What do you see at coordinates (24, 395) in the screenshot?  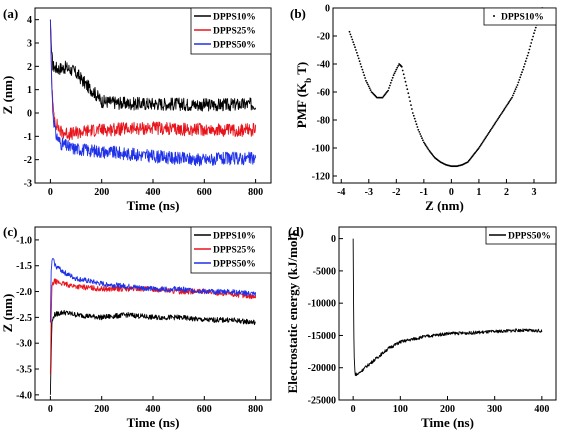 I see `y-tick-label: -4.0` at bounding box center [24, 395].